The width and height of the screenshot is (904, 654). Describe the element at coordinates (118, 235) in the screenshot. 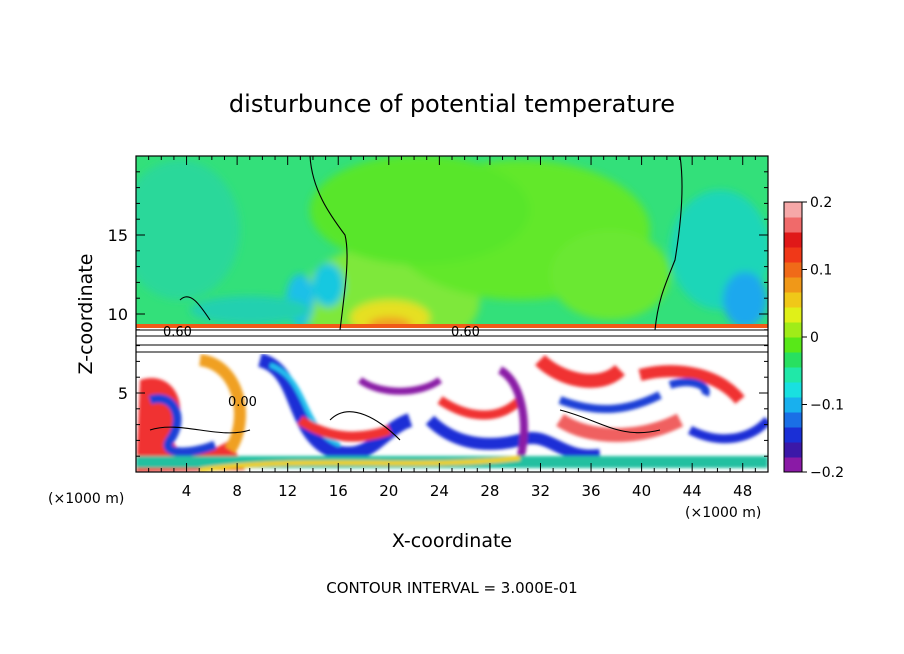

I see `y-tick-label: 15` at that location.